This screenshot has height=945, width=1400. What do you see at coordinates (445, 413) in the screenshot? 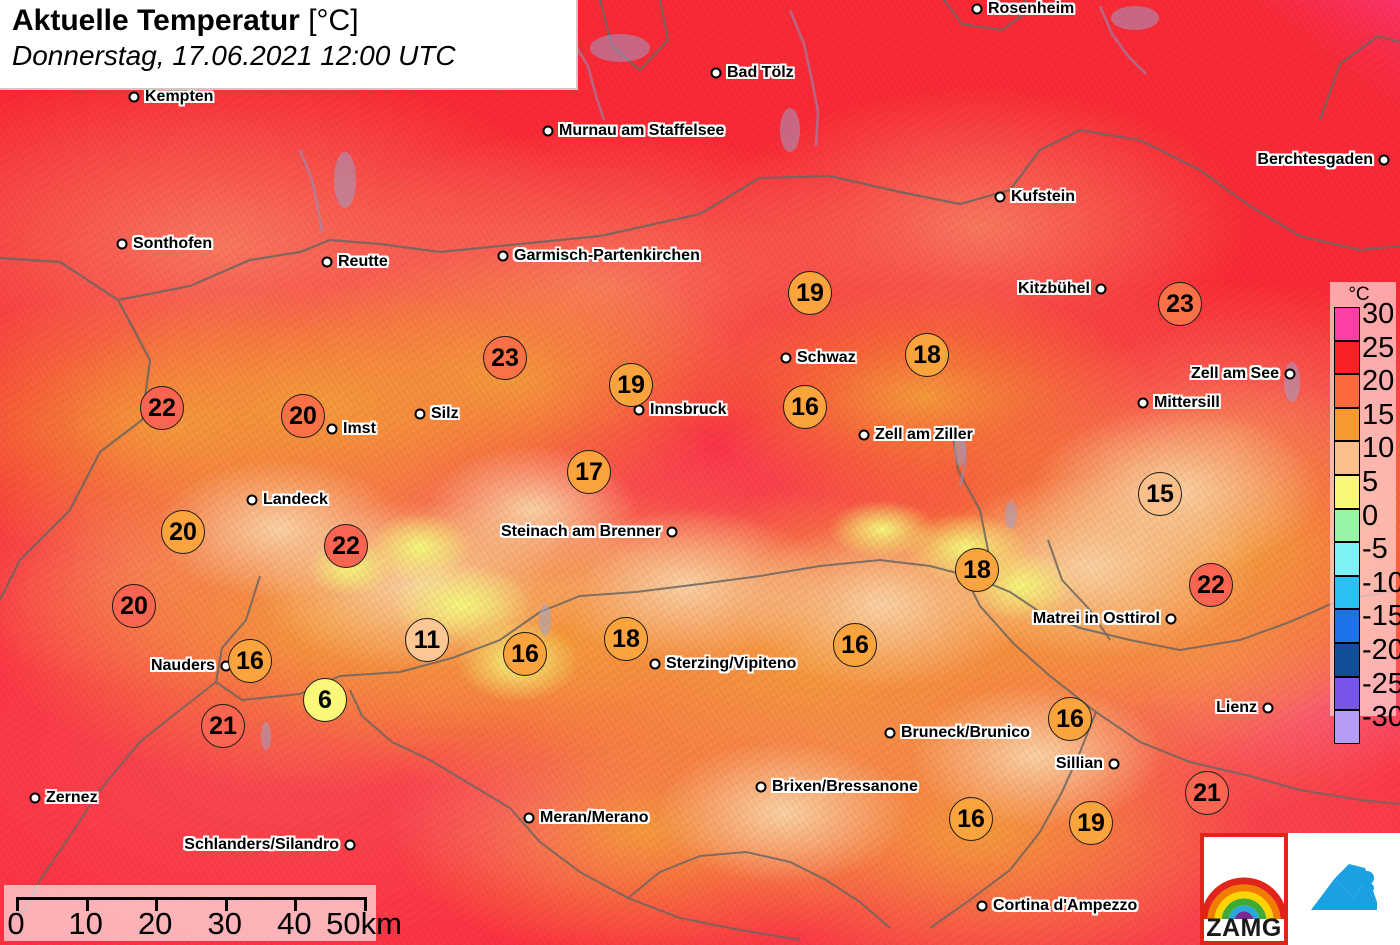
I see `city-label: Silz` at bounding box center [445, 413].